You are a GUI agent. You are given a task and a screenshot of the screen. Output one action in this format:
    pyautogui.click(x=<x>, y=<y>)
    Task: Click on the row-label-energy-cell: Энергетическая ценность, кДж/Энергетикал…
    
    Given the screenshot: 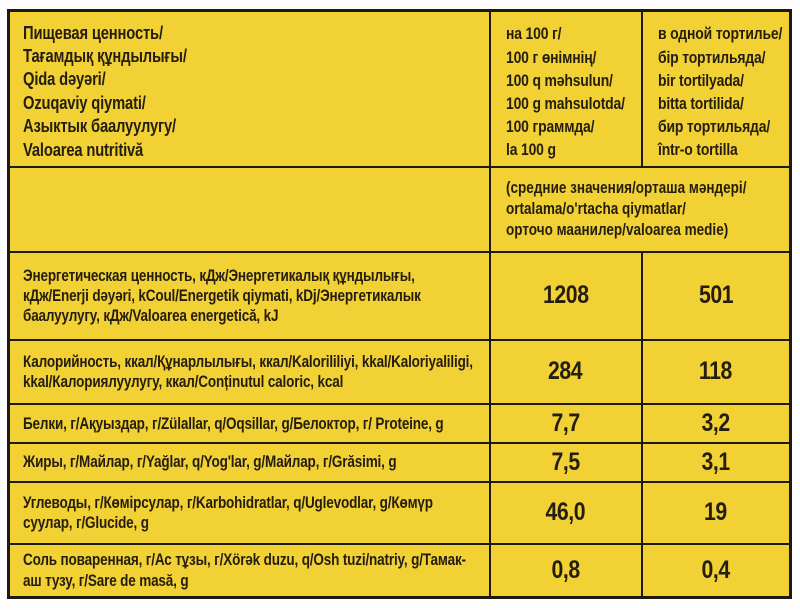 What is the action you would take?
    pyautogui.click(x=249, y=296)
    